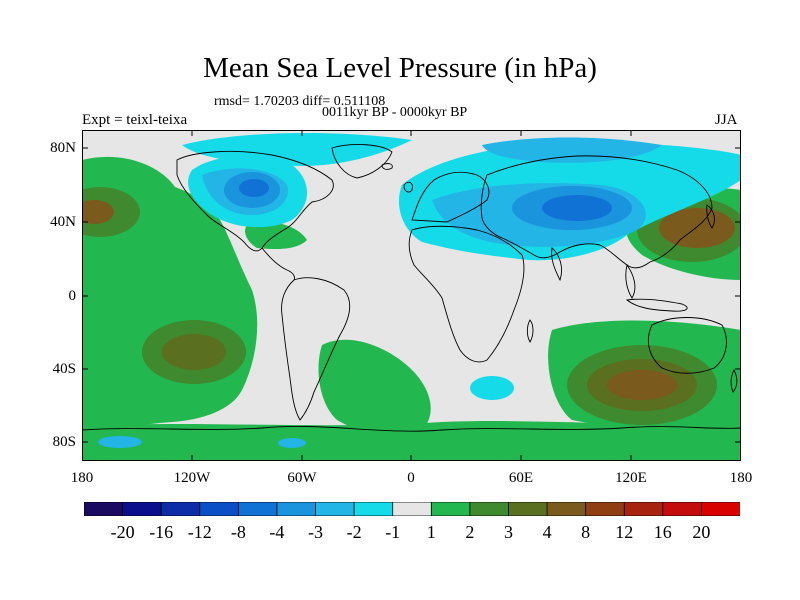 Image resolution: width=800 pixels, height=600 pixels. Describe the element at coordinates (194, 352) in the screenshot. I see `positive-core-south-pacific-inner` at that location.